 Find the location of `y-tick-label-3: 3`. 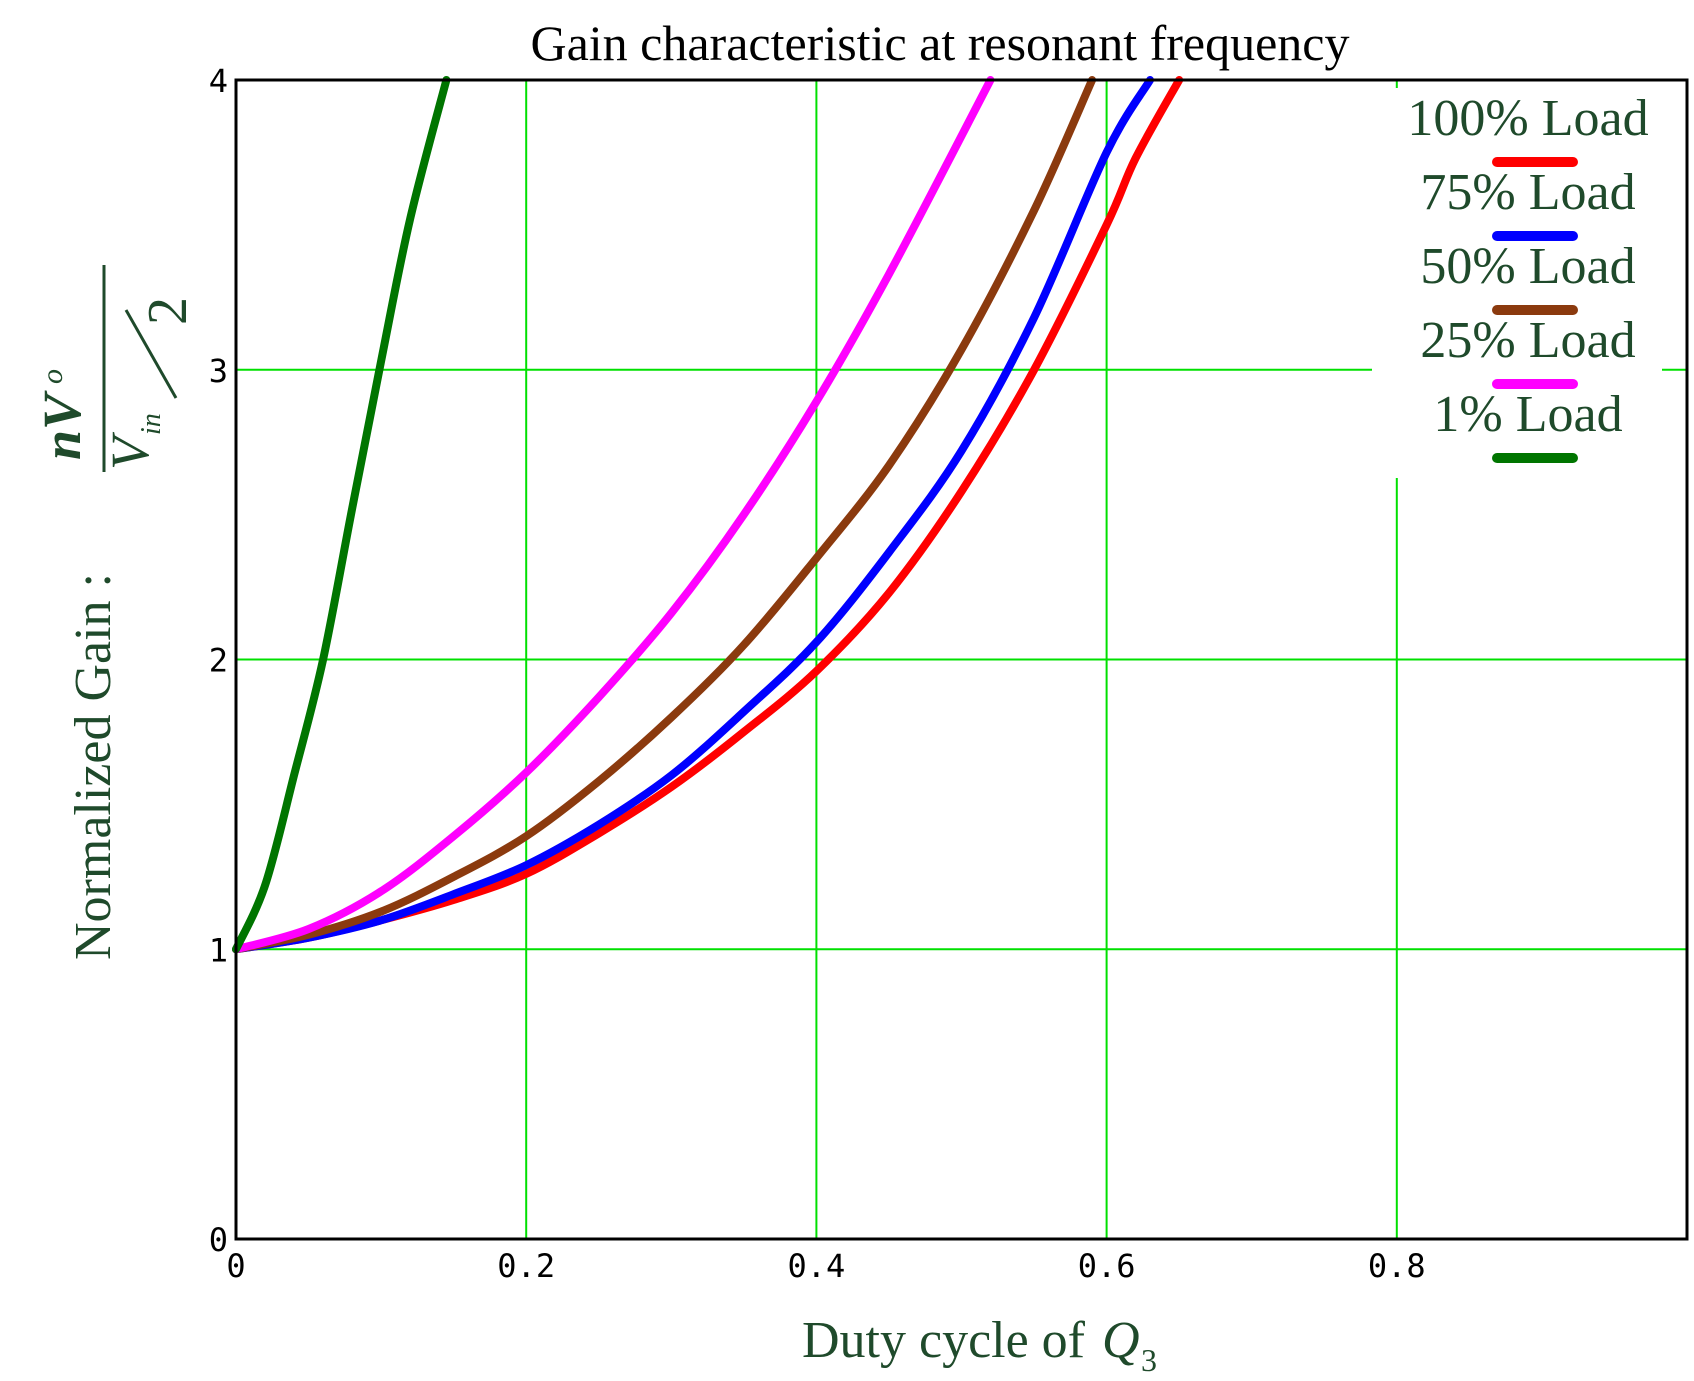

y-tick-label-3: 3 is located at coordinates (218, 371).